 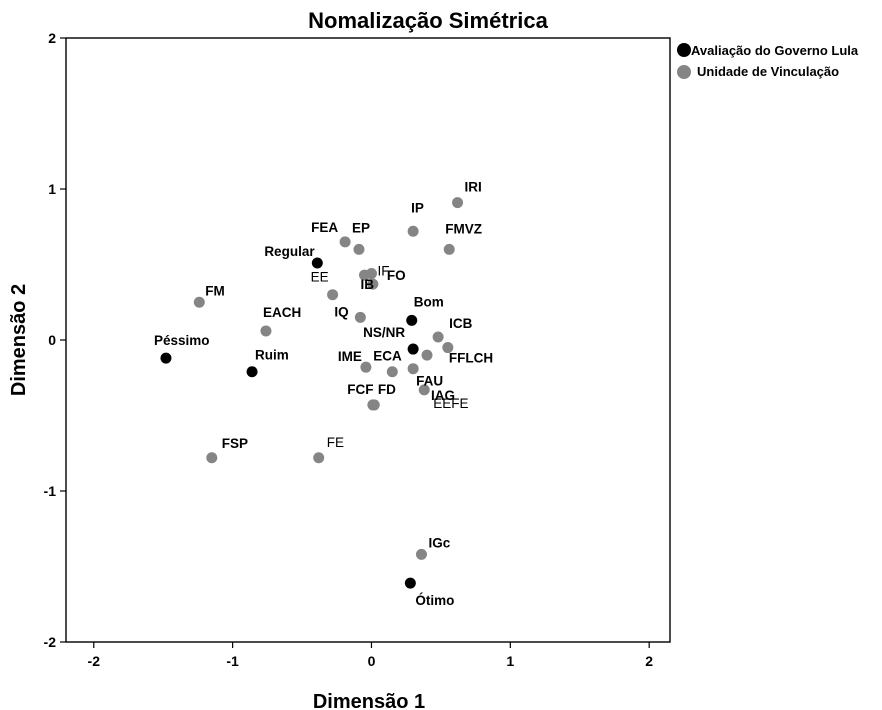 I want to click on data-point-label: Ótimo, so click(x=434, y=600).